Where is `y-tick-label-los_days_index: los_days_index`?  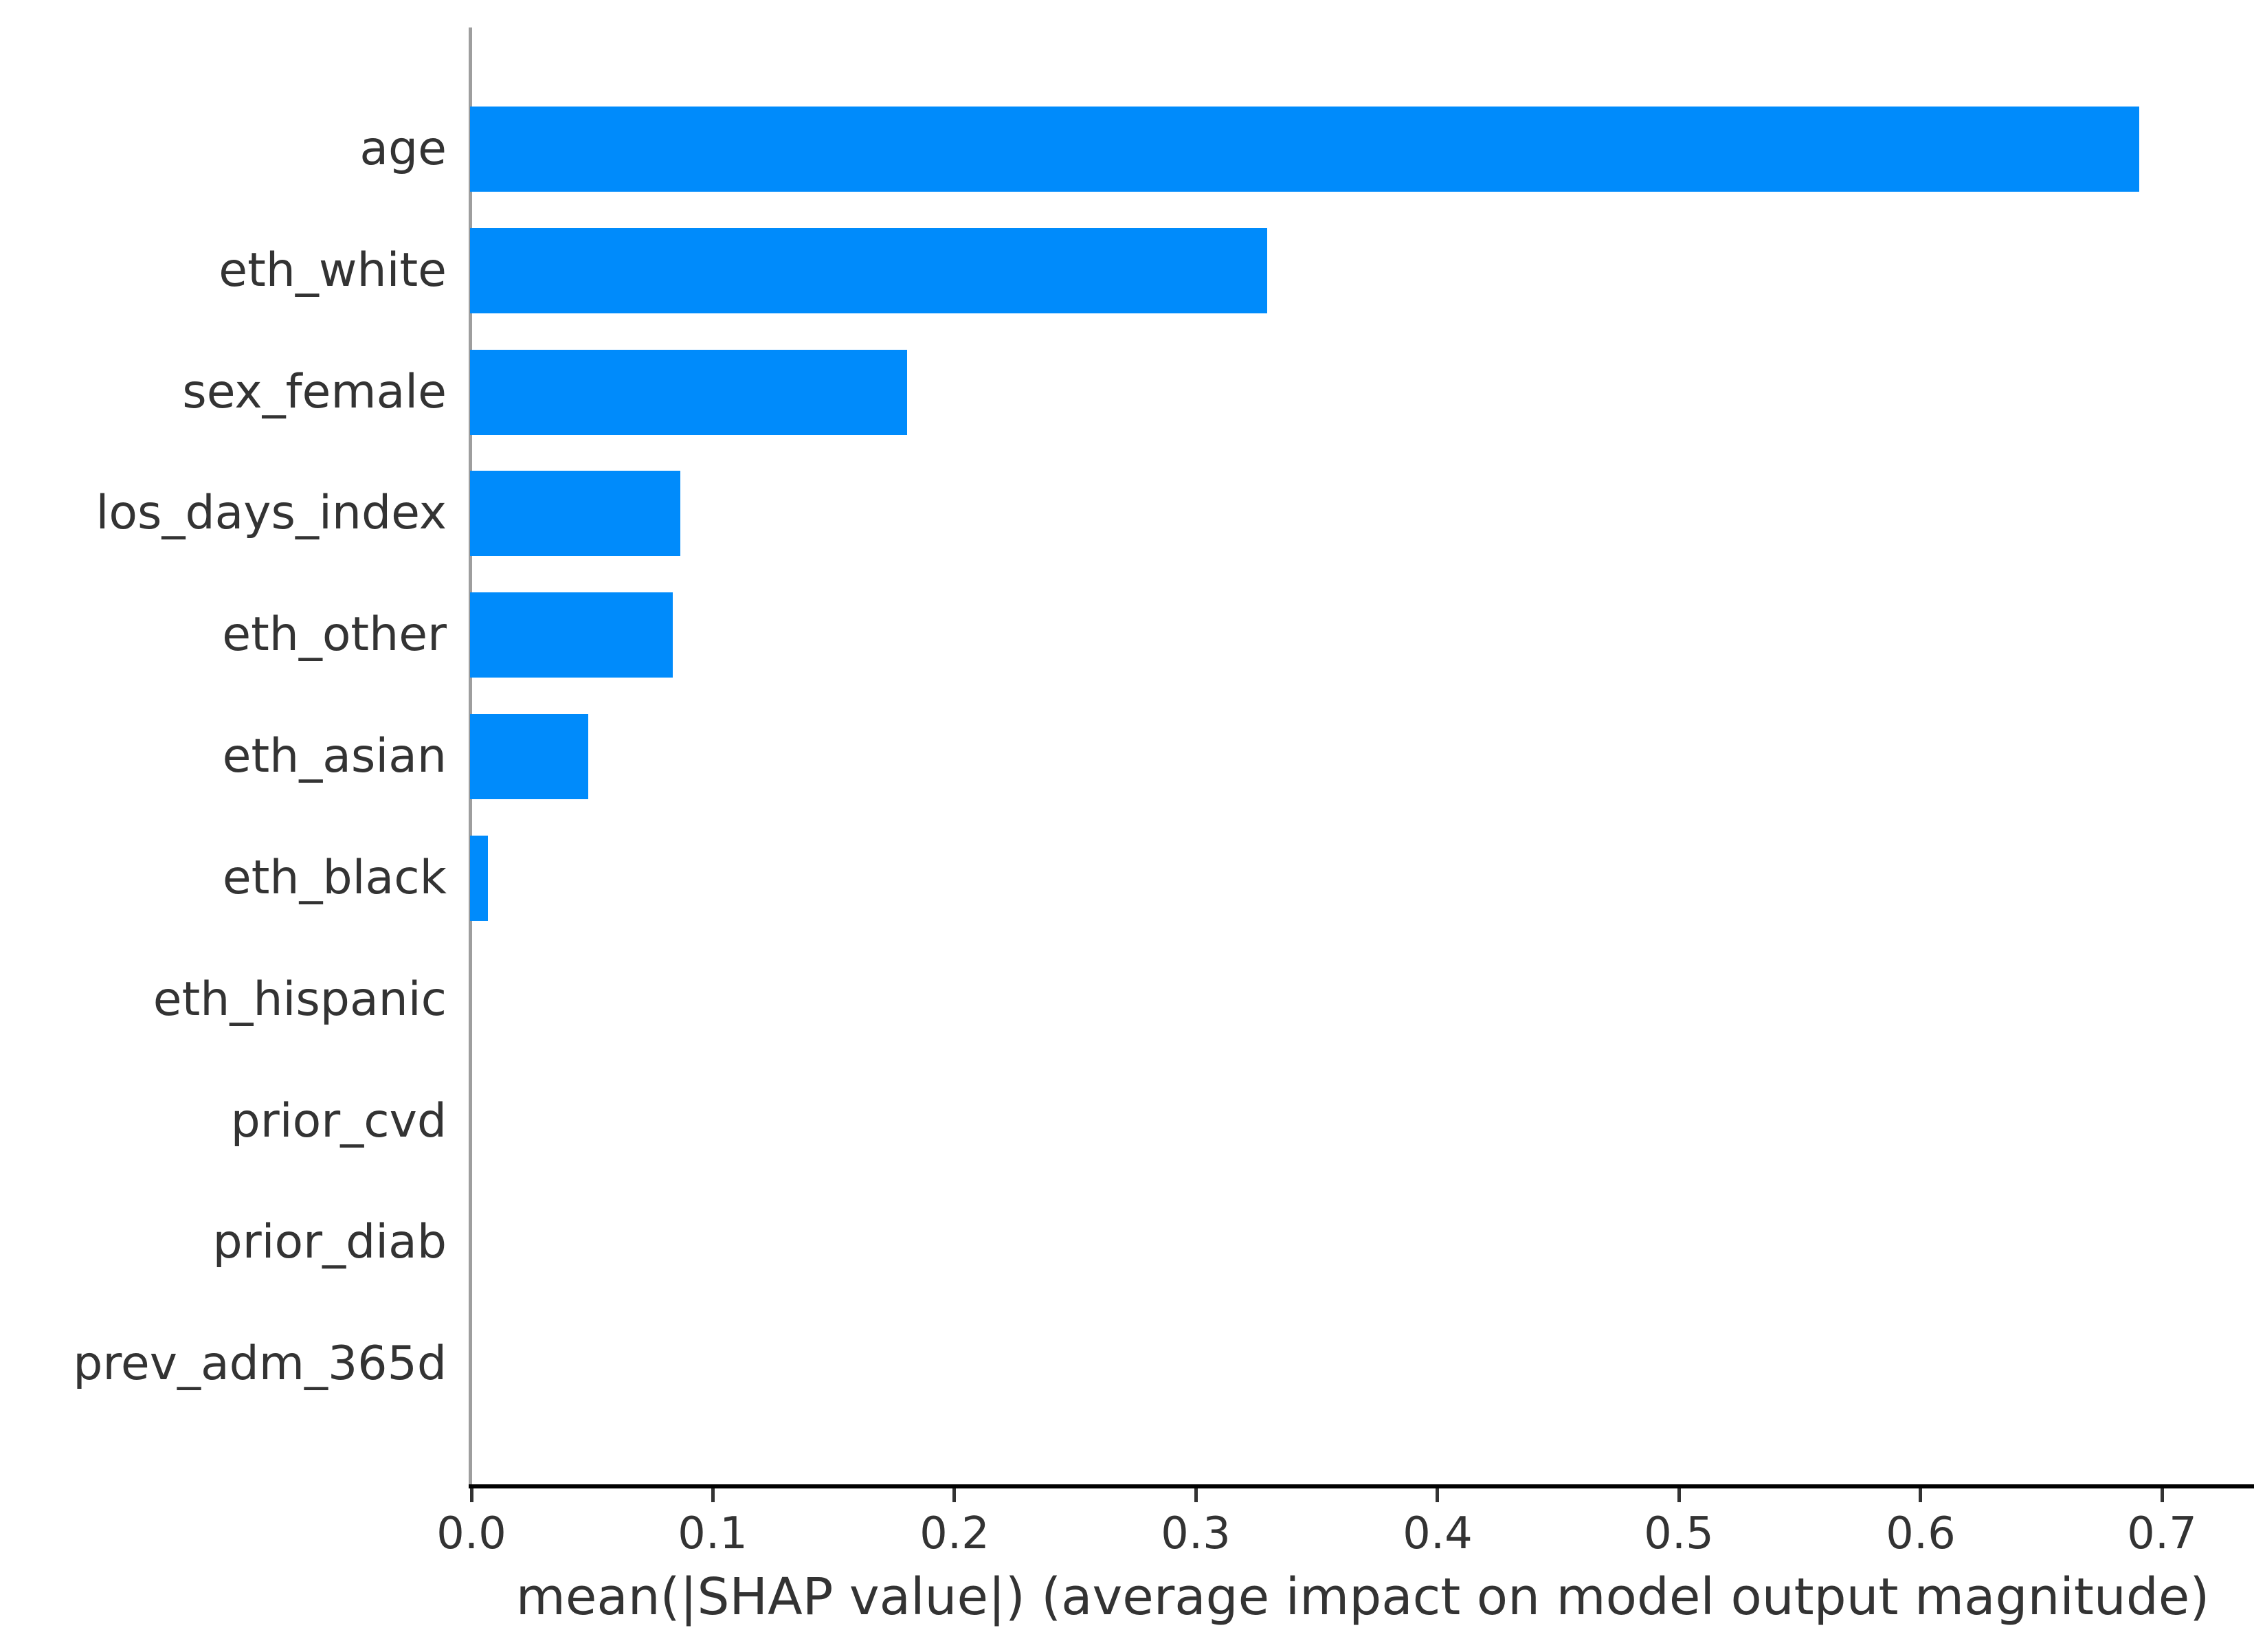
y-tick-label-los_days_index: los_days_index is located at coordinates (271, 513).